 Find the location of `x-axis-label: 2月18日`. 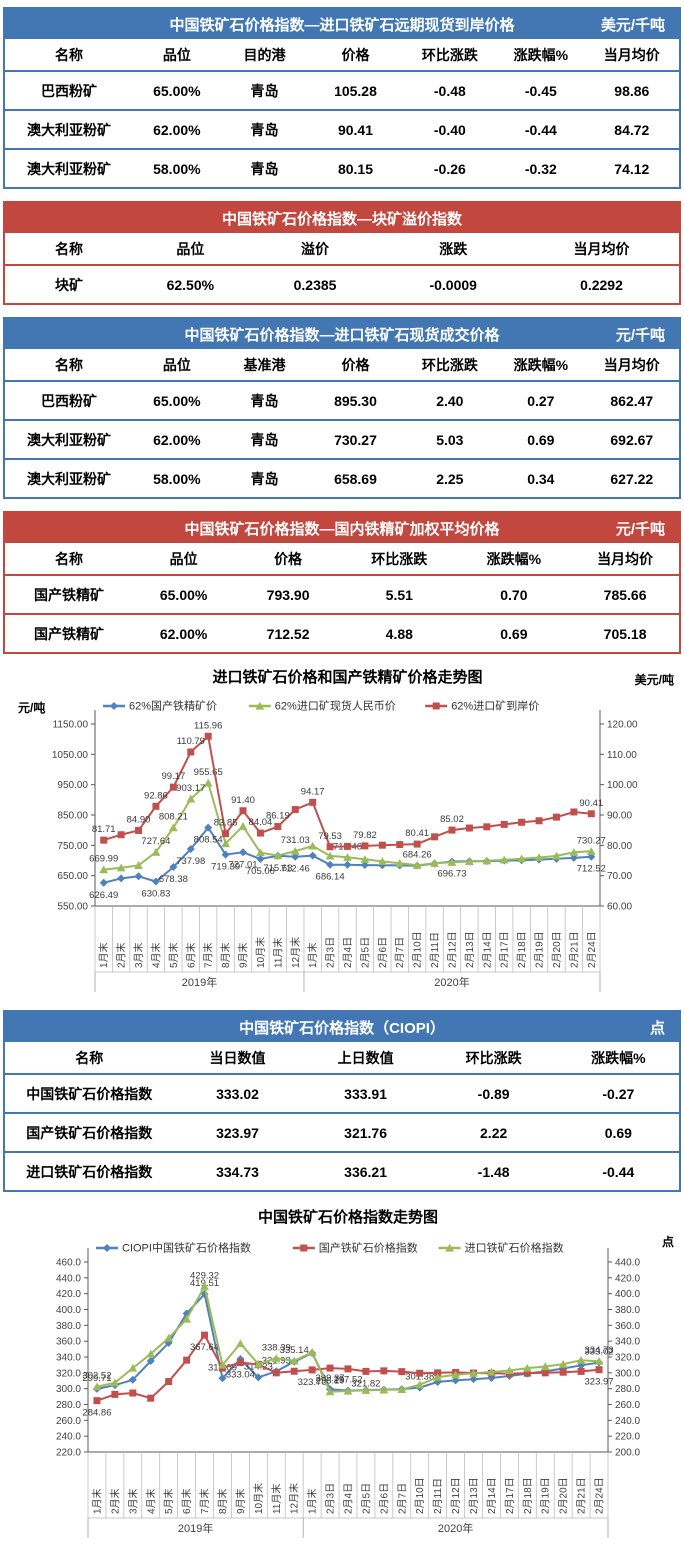

x-axis-label: 2月18日 is located at coordinates (522, 949).